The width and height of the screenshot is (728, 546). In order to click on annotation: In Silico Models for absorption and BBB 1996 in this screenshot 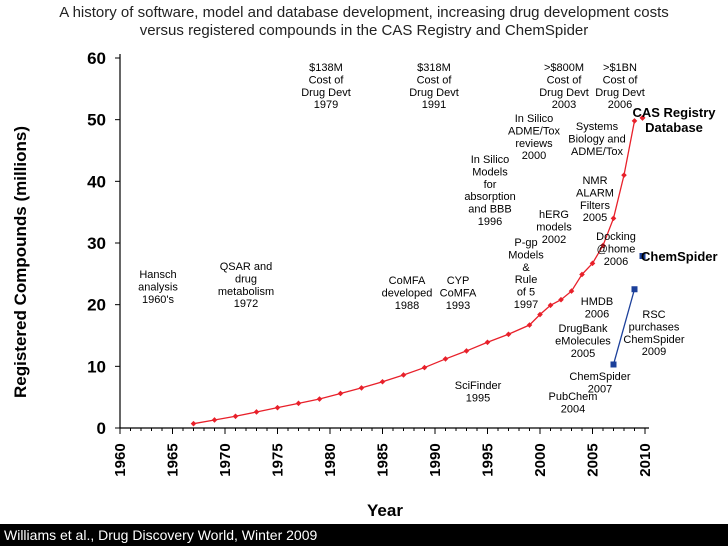, I will do `click(489, 191)`.